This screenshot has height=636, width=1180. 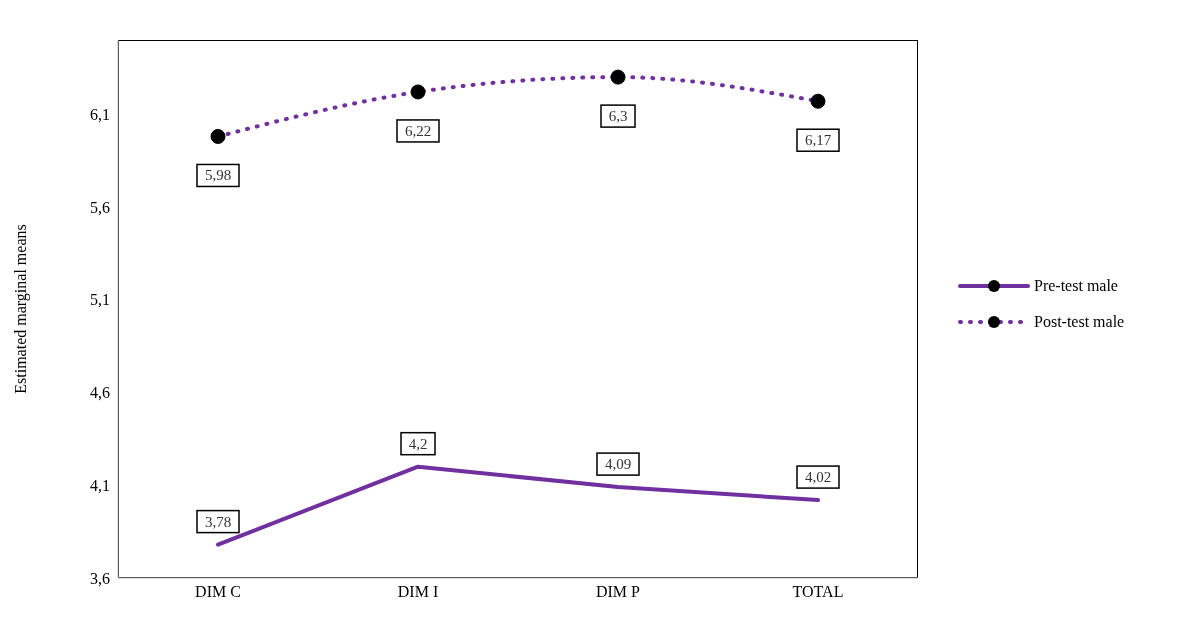 What do you see at coordinates (218, 592) in the screenshot?
I see `x-tick-label: DIM C` at bounding box center [218, 592].